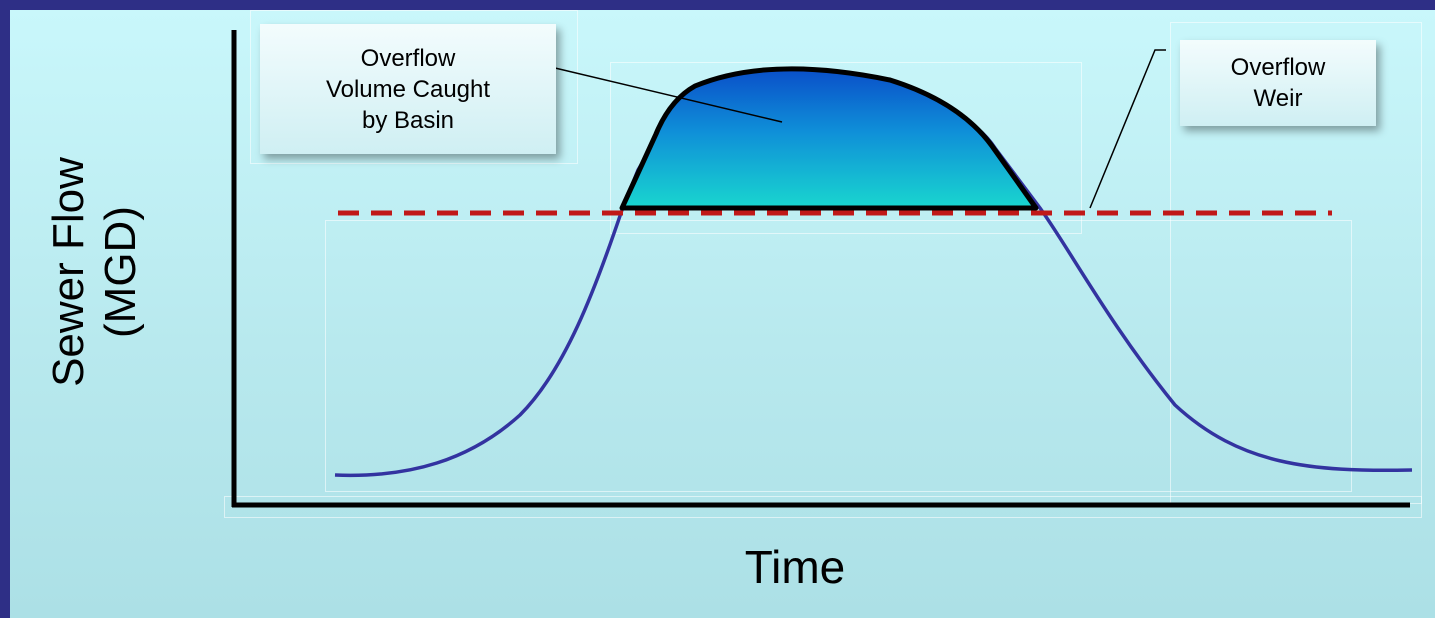  What do you see at coordinates (408, 120) in the screenshot?
I see `callout-line: by Basin` at bounding box center [408, 120].